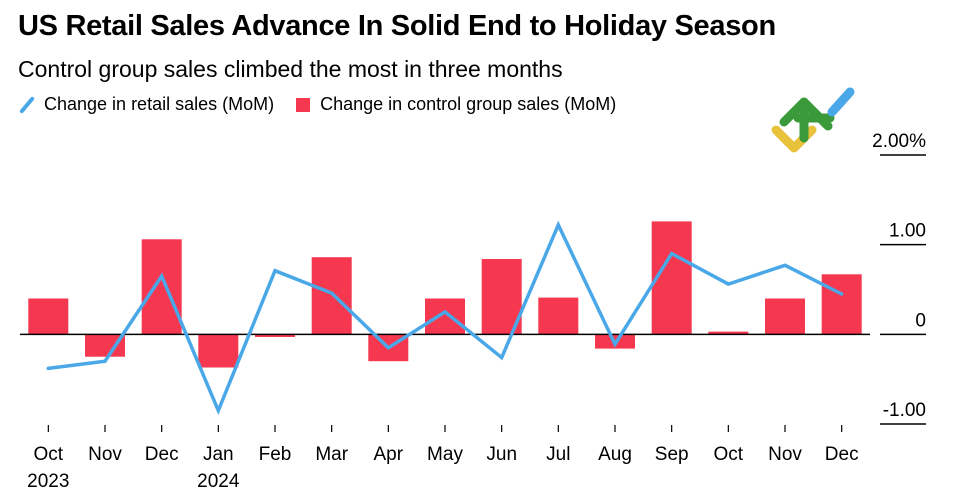 This screenshot has height=502, width=968. Describe the element at coordinates (785, 454) in the screenshot. I see `x-tick-label-13: Nov` at that location.